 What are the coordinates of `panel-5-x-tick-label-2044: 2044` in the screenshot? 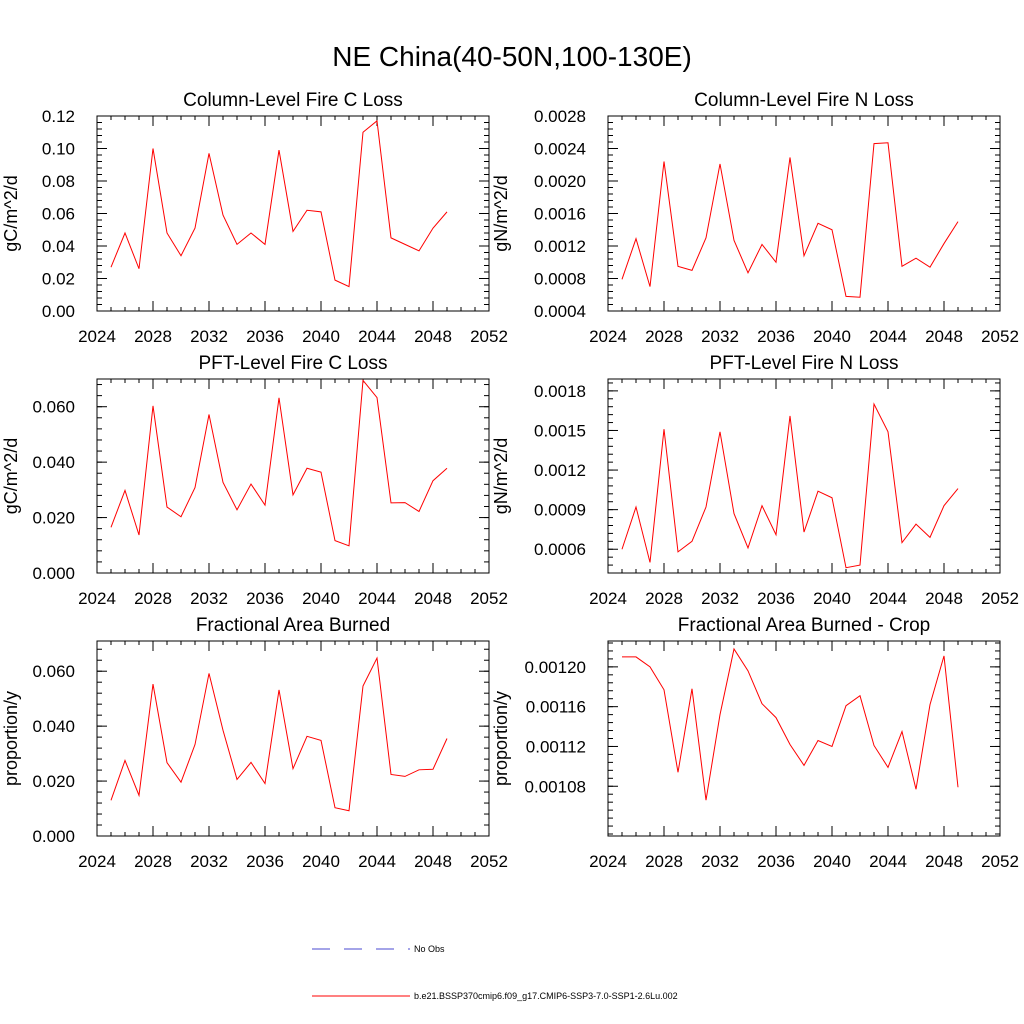 It's located at (377, 861).